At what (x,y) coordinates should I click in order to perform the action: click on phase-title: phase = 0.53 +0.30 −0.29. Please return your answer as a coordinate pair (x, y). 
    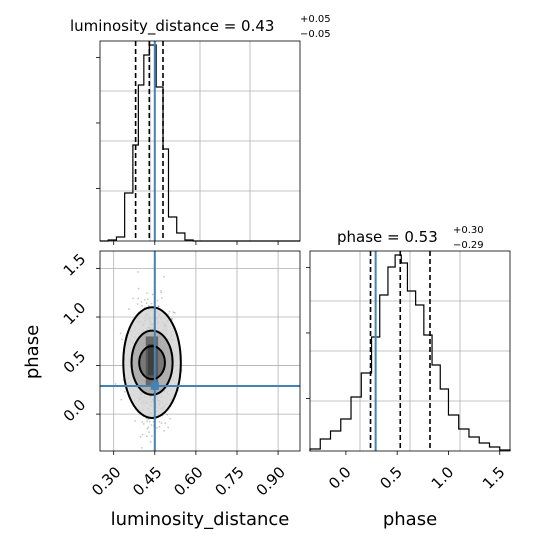
    Looking at the image, I should click on (410, 238).